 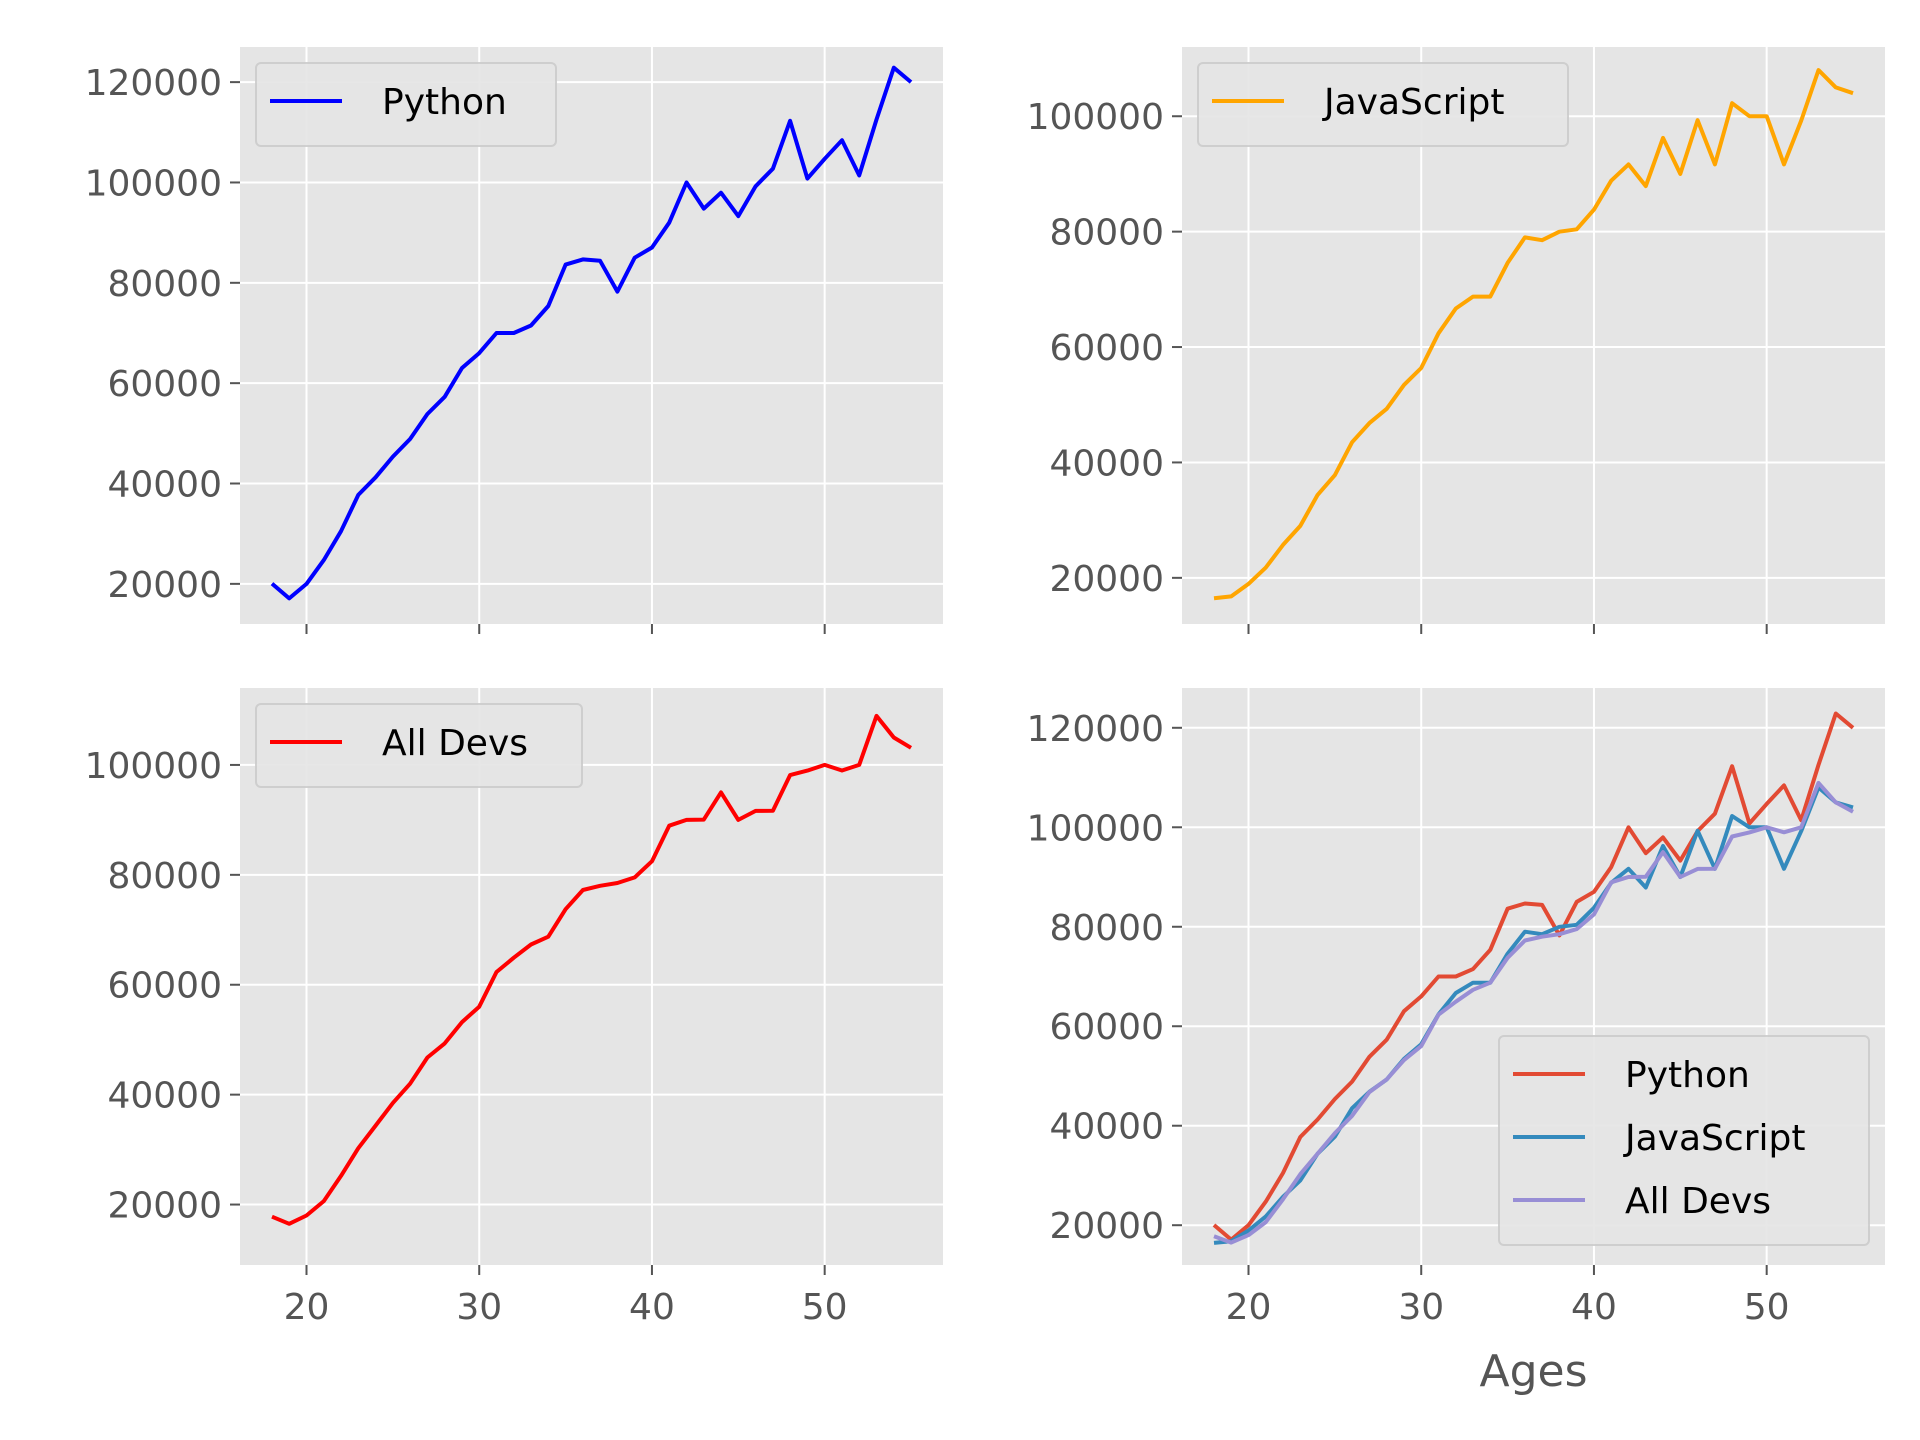 What do you see at coordinates (1533, 1371) in the screenshot?
I see `x-axis-label: Ages` at bounding box center [1533, 1371].